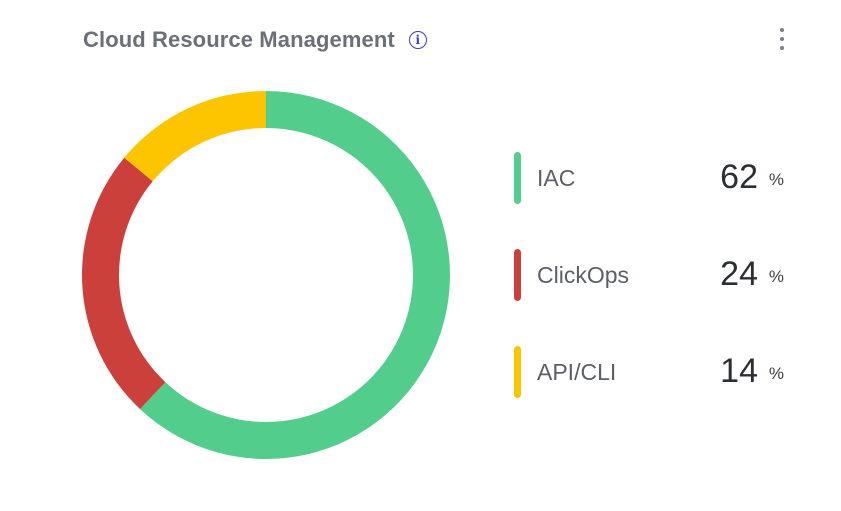  What do you see at coordinates (417, 40) in the screenshot?
I see `info-icon: i` at bounding box center [417, 40].